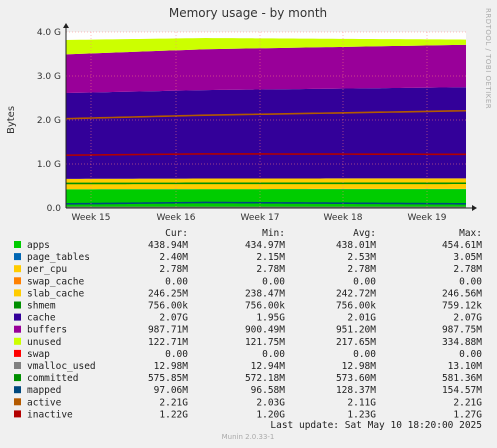 This screenshot has width=497, height=448. I want to click on legend-value: 581.36M, so click(462, 378).